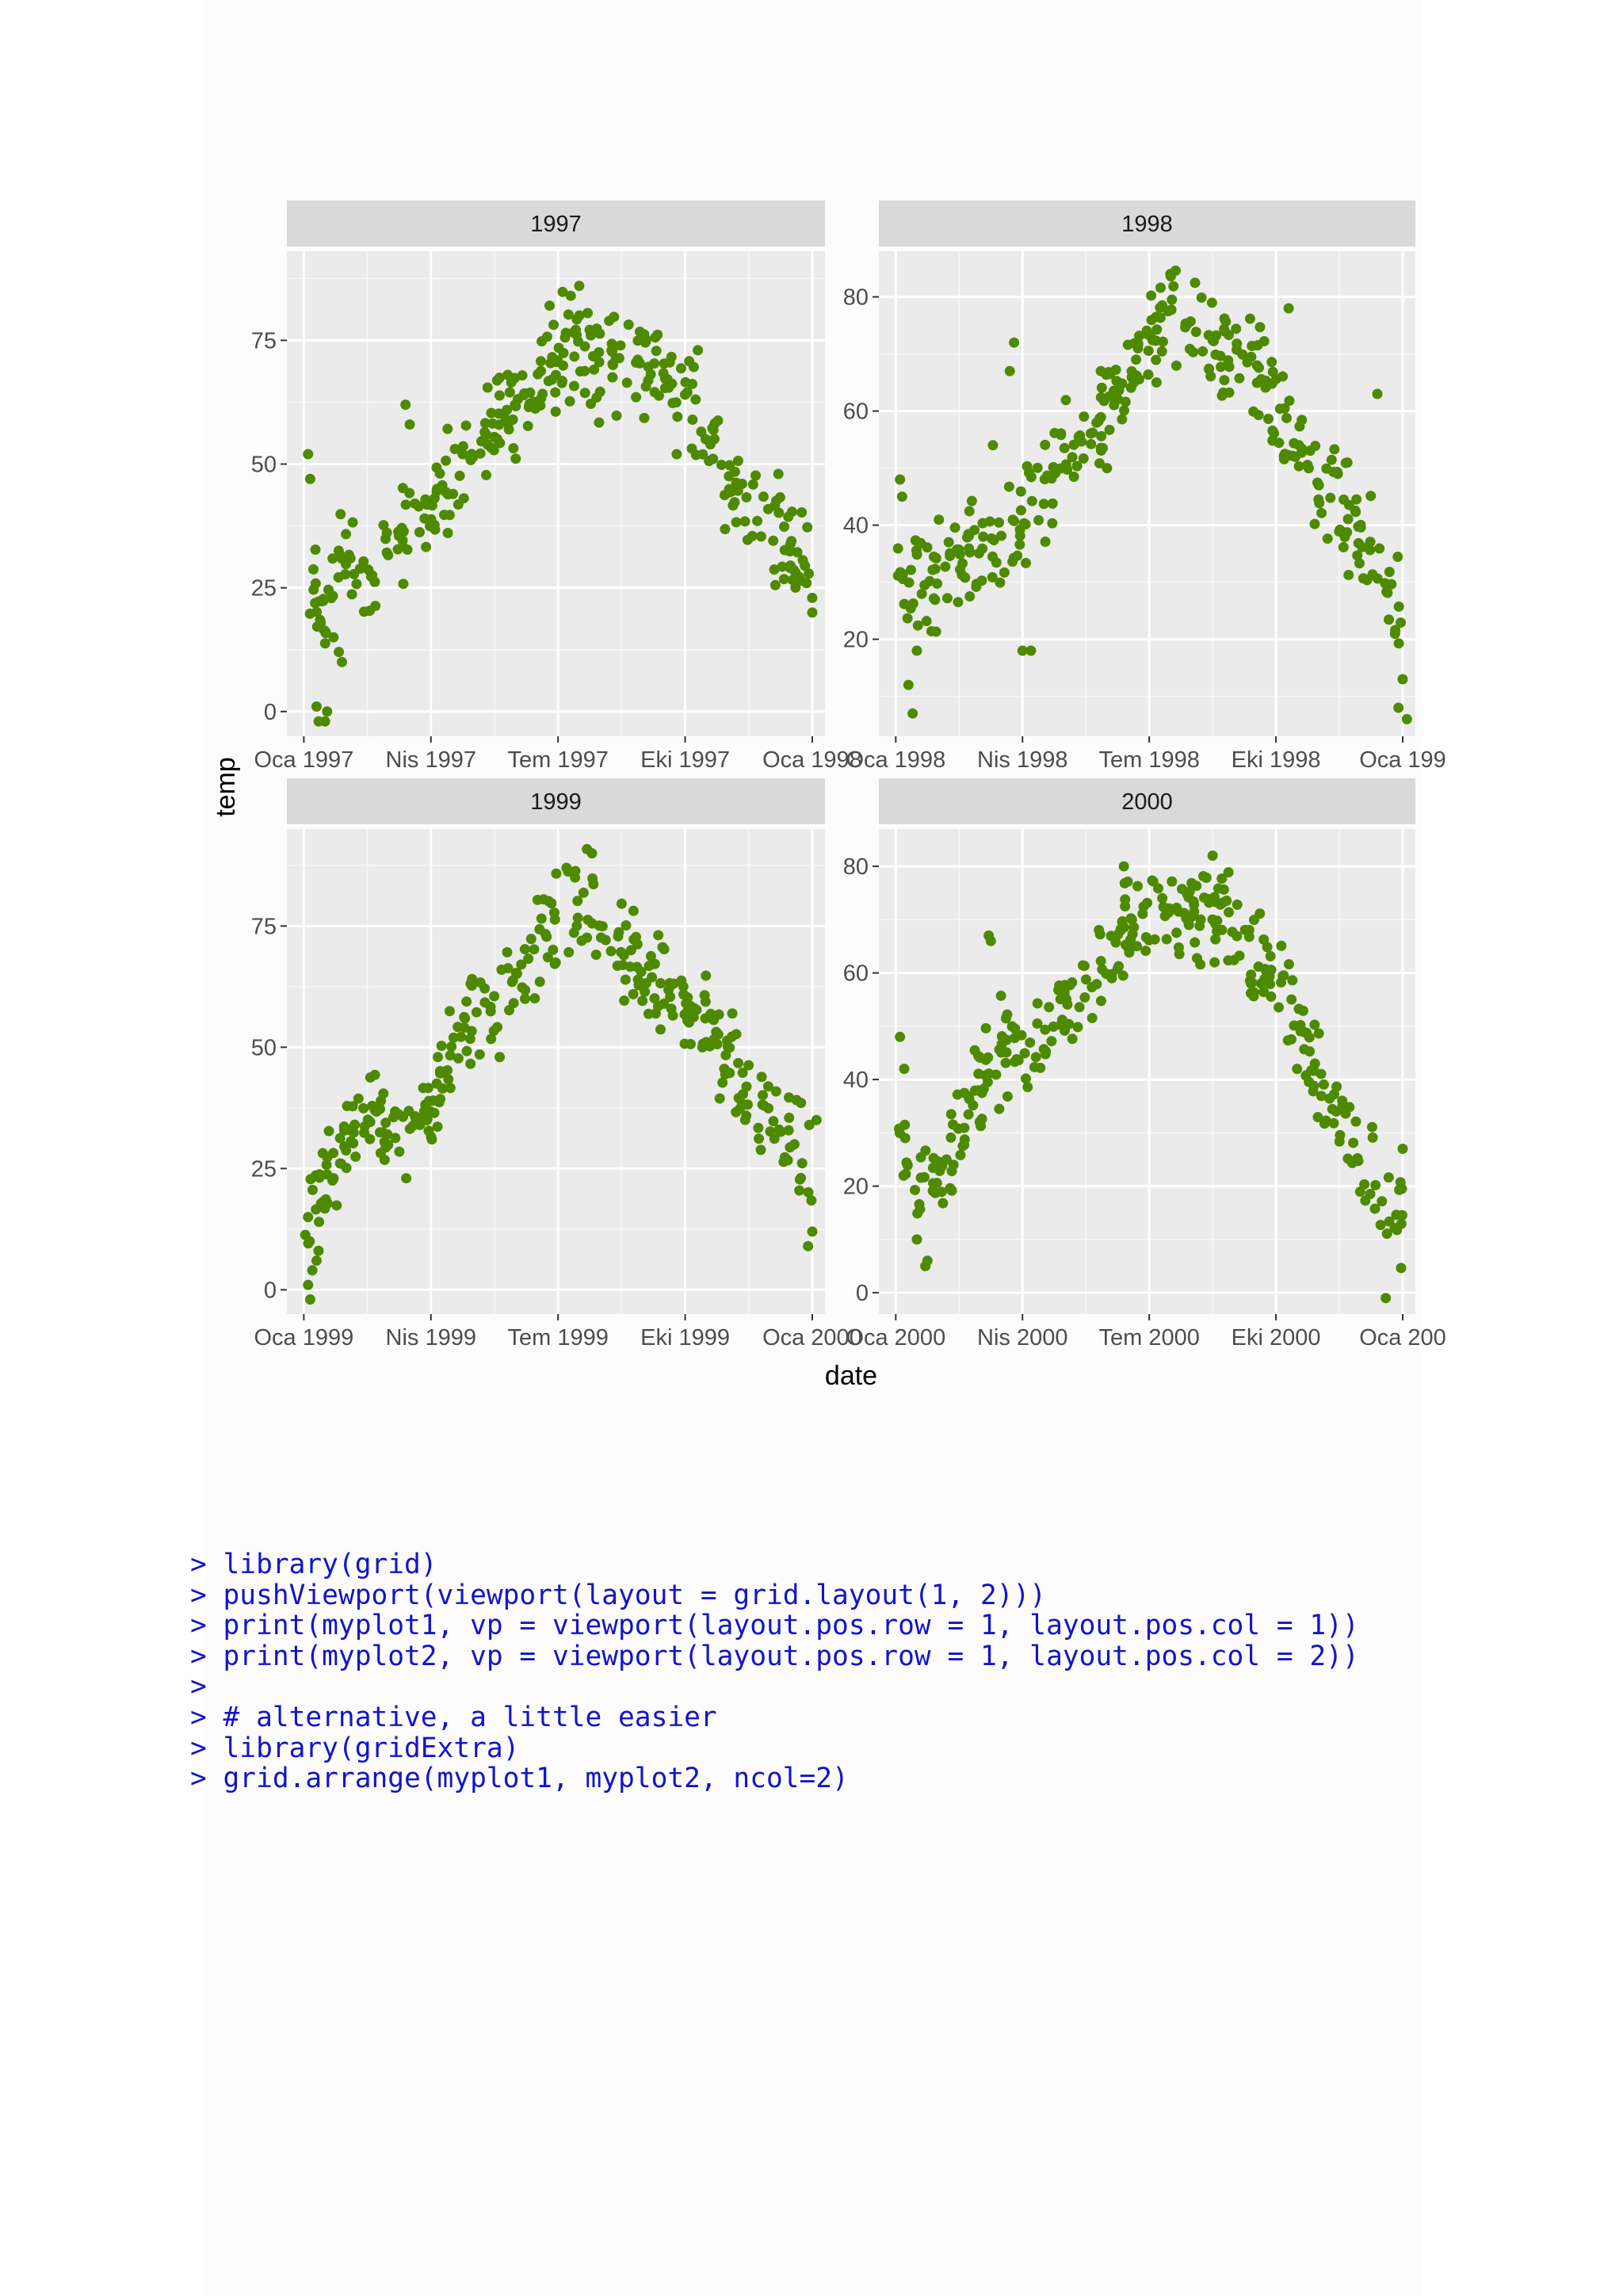 The image size is (1623, 2296). Describe the element at coordinates (895, 760) in the screenshot. I see `x-tick-label: Oca 1998` at that location.